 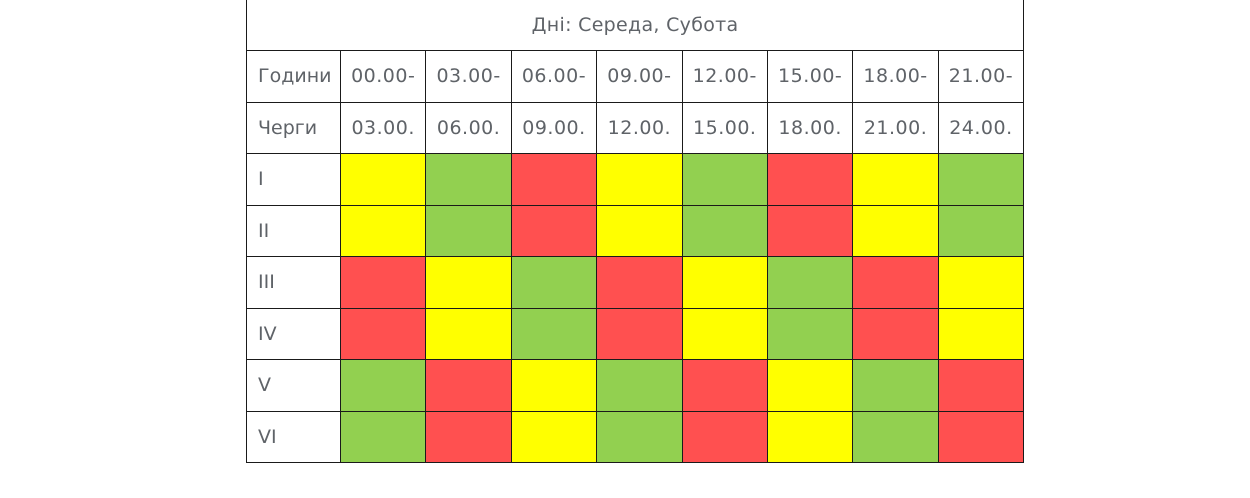 I want to click on queue-row: IV, so click(x=635, y=333).